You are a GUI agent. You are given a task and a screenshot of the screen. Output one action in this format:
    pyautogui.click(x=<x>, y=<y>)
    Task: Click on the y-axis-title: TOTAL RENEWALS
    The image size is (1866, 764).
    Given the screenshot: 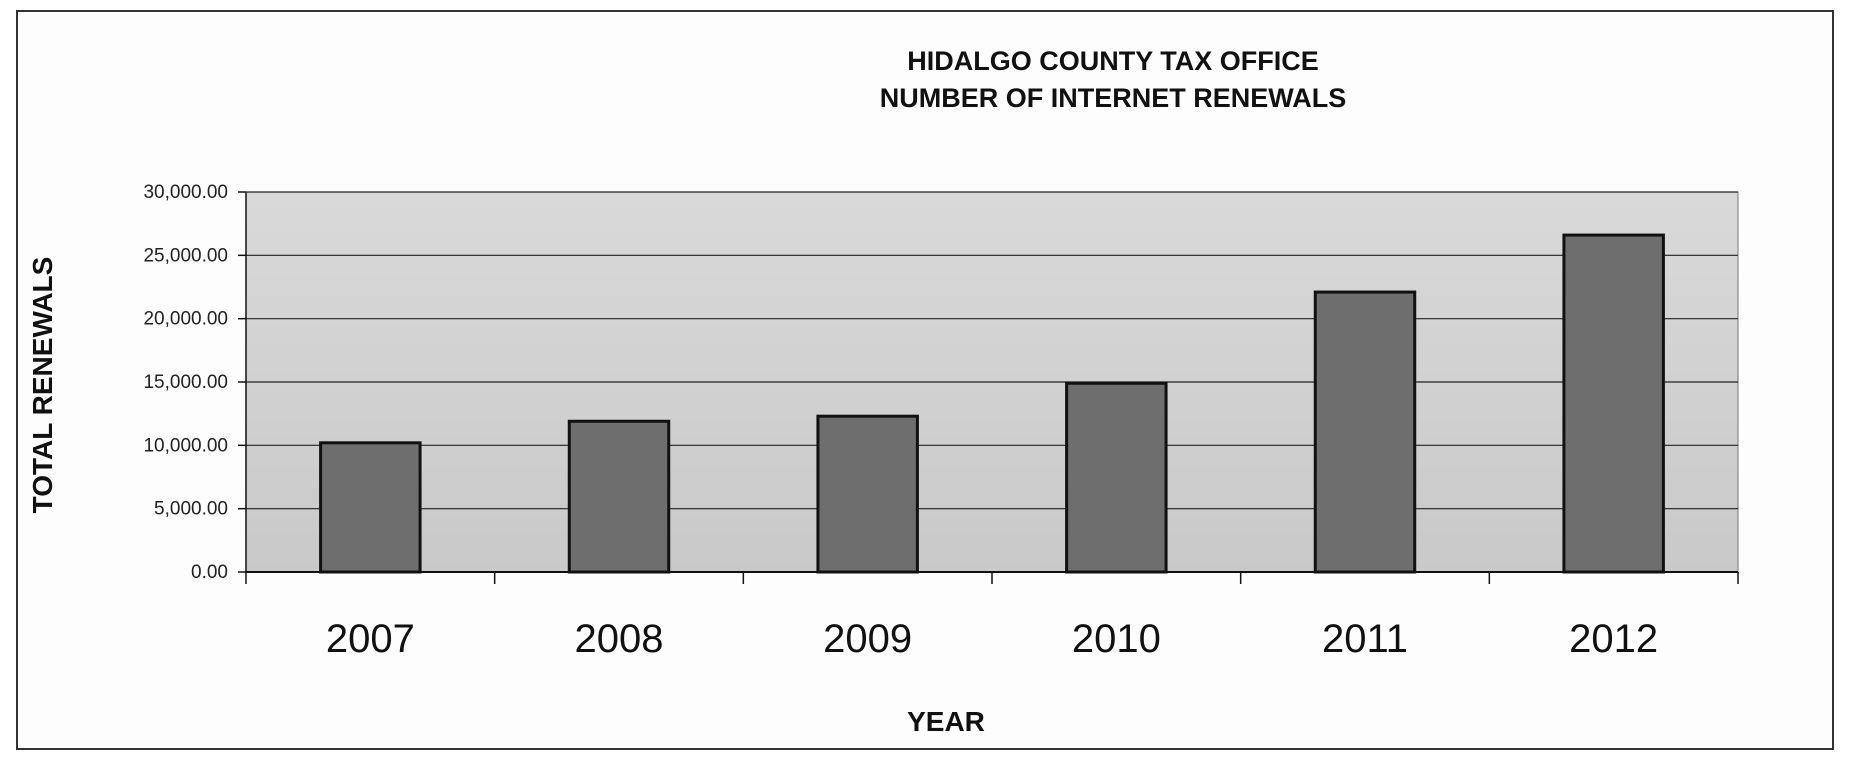 What is the action you would take?
    pyautogui.click(x=42, y=385)
    